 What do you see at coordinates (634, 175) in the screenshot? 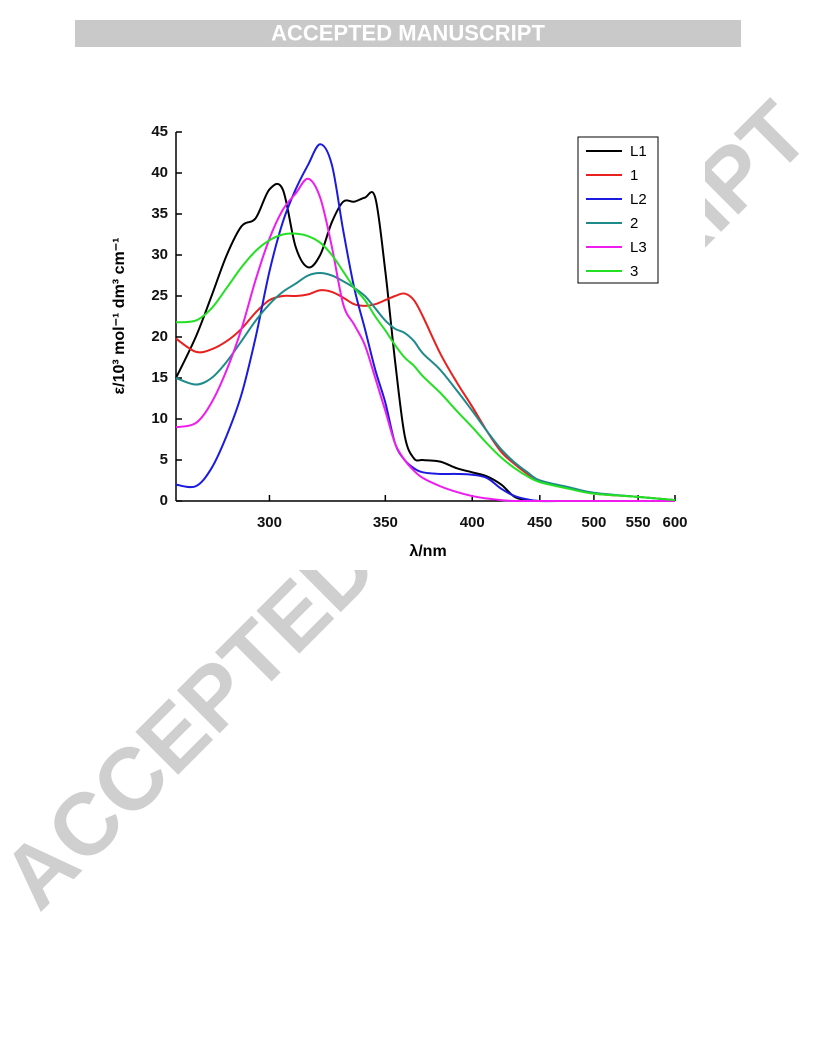
I see `legend-label: 1` at bounding box center [634, 175].